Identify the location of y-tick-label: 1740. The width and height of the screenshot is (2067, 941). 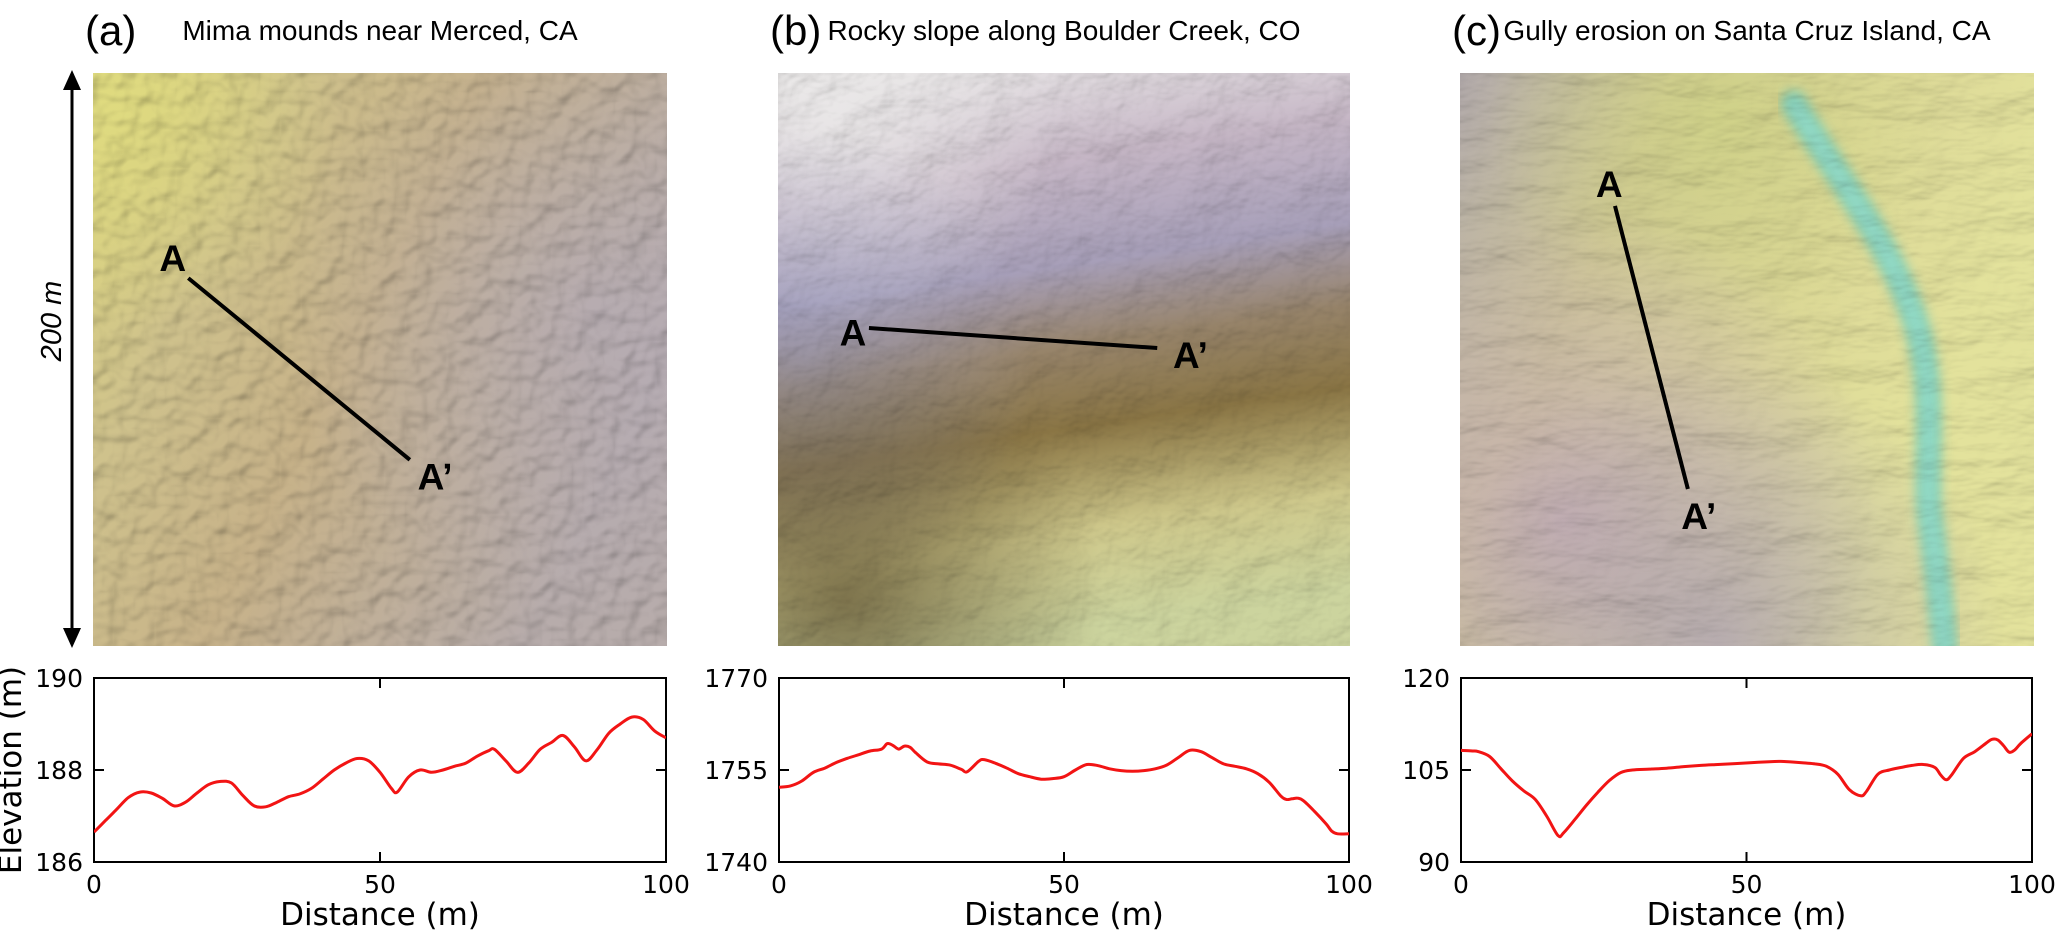
(736, 862).